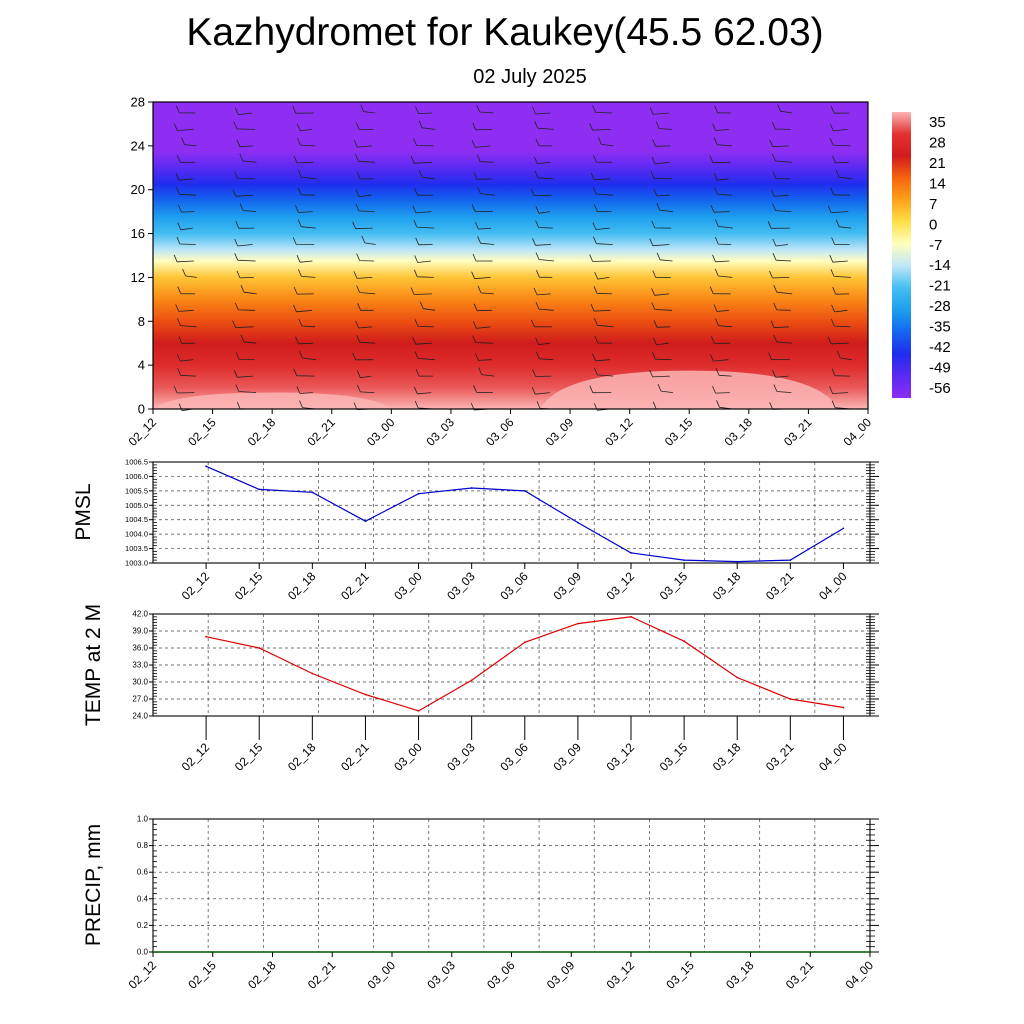  I want to click on y-tick-label: 16, so click(138, 233).